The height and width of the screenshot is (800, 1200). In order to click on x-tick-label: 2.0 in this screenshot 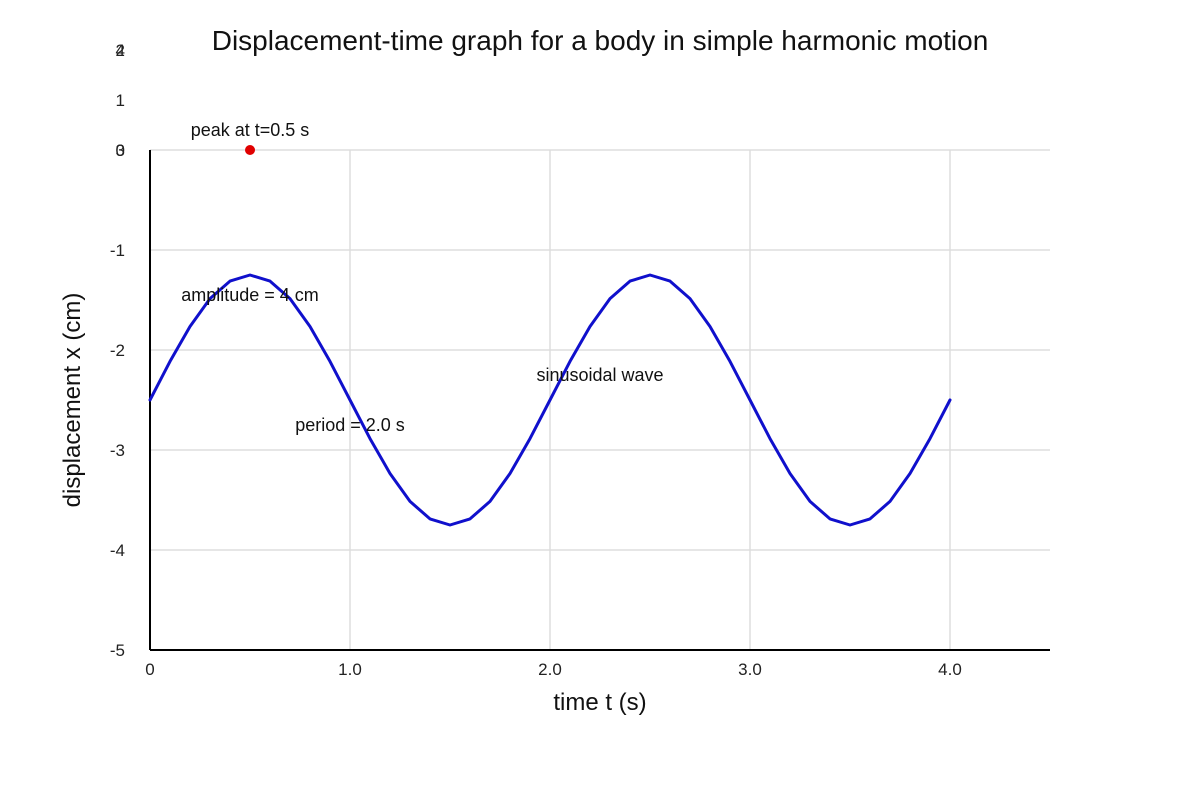, I will do `click(550, 669)`.